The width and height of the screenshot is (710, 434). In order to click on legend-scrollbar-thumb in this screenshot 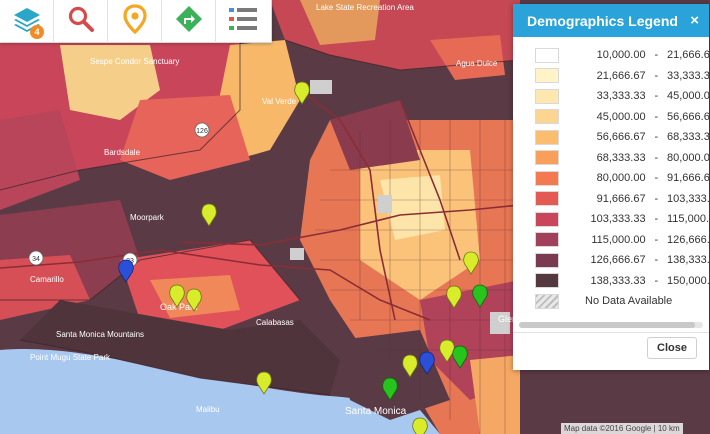, I will do `click(607, 325)`.